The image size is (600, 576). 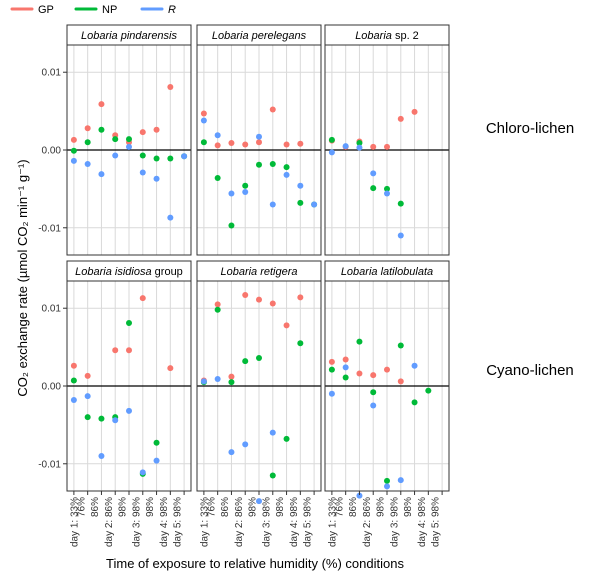 I want to click on x-tick-label: 86%, so click(x=95, y=507).